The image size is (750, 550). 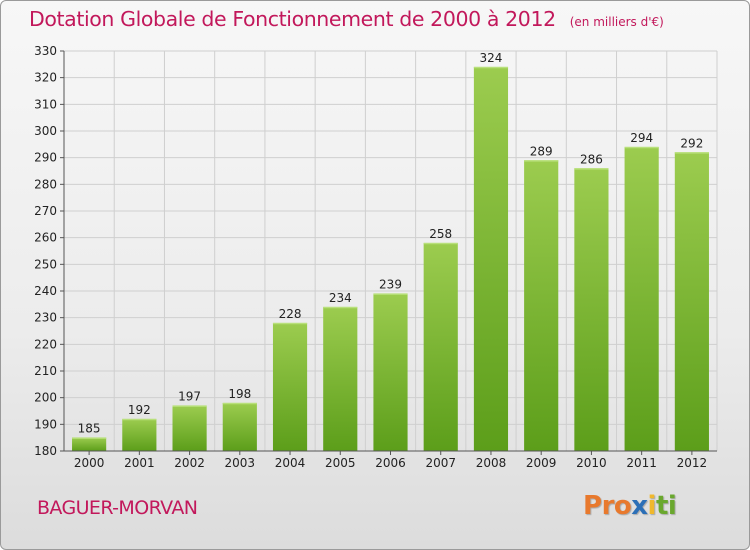 What do you see at coordinates (117, 508) in the screenshot?
I see `commune-name: BAGUER-MORVAN` at bounding box center [117, 508].